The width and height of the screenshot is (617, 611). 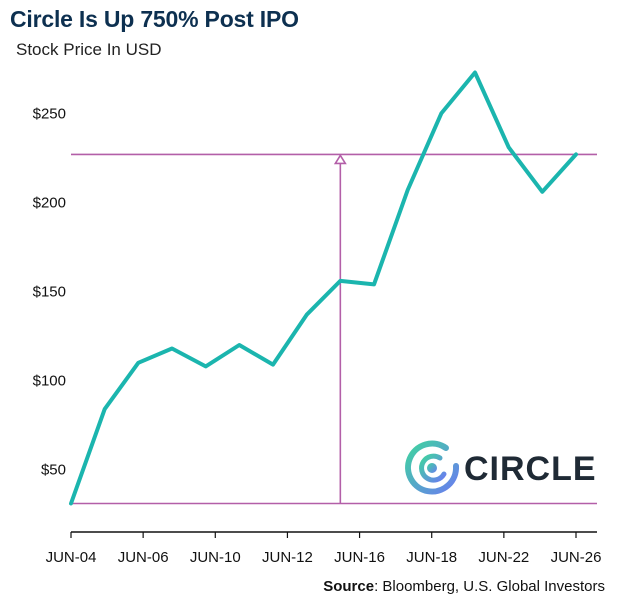 I want to click on circle-logo-text: CIRCLE, so click(x=530, y=469).